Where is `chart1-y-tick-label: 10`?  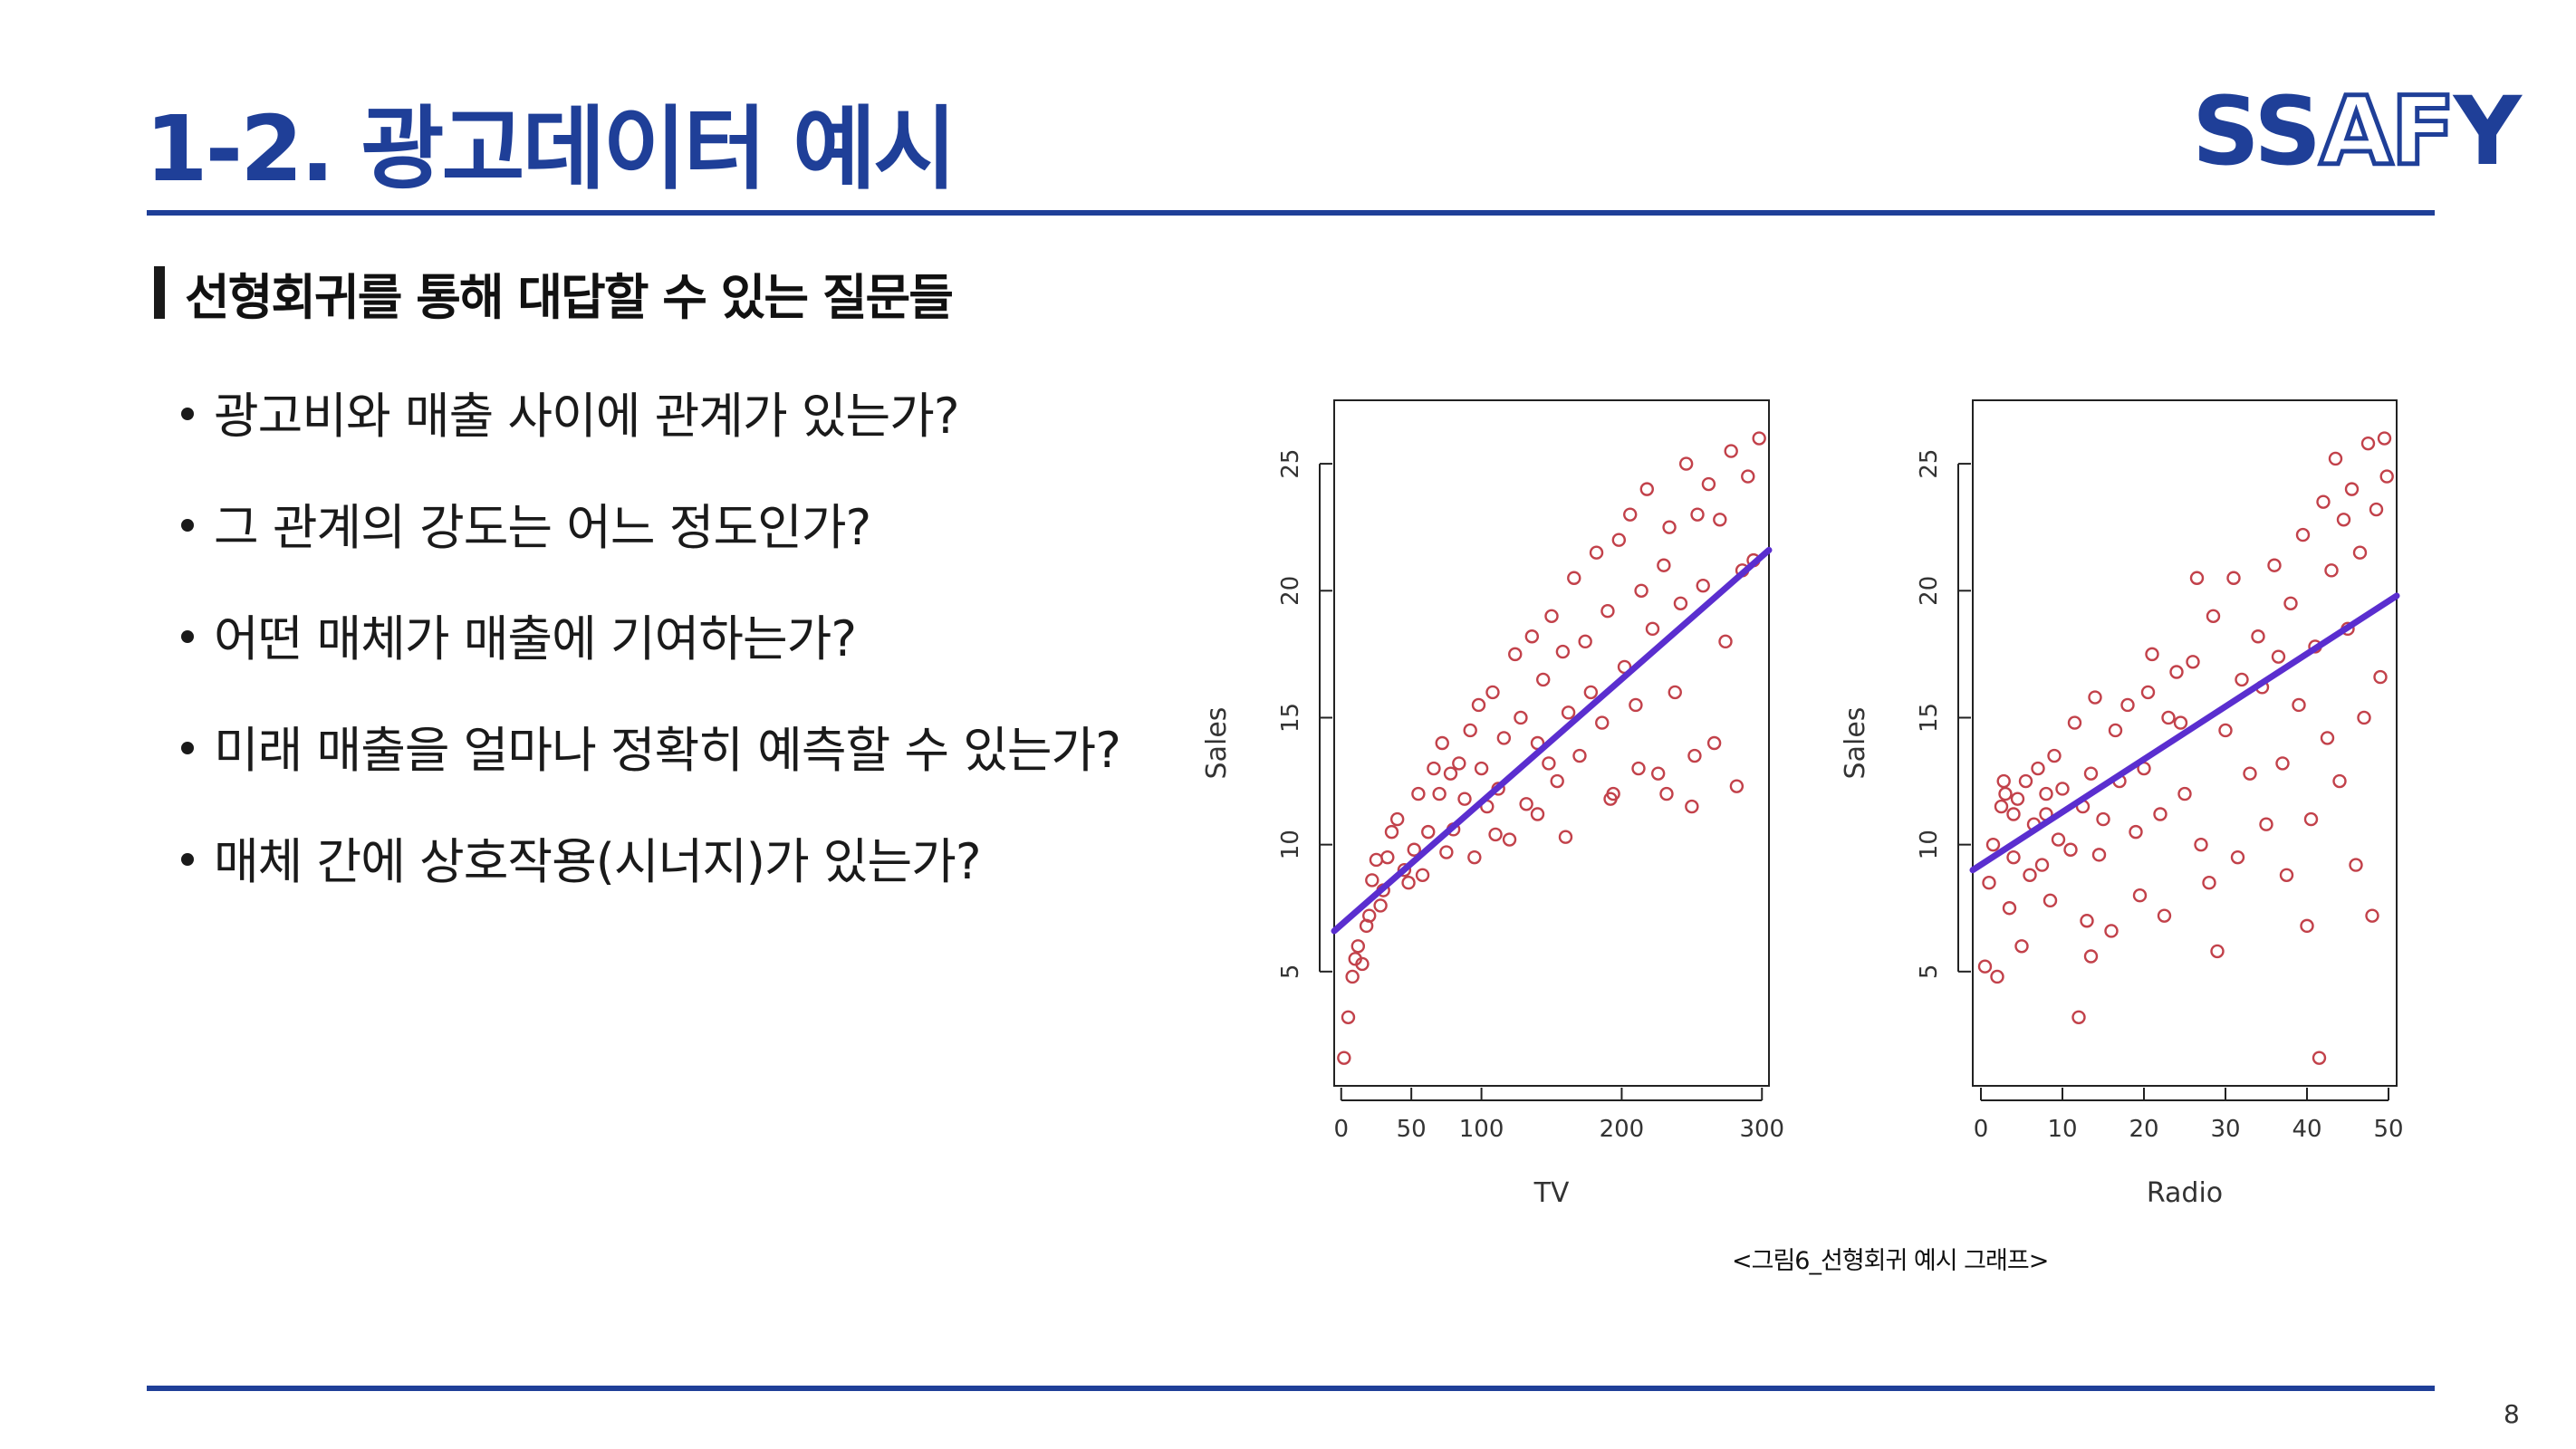
chart1-y-tick-label: 10 is located at coordinates (1290, 844).